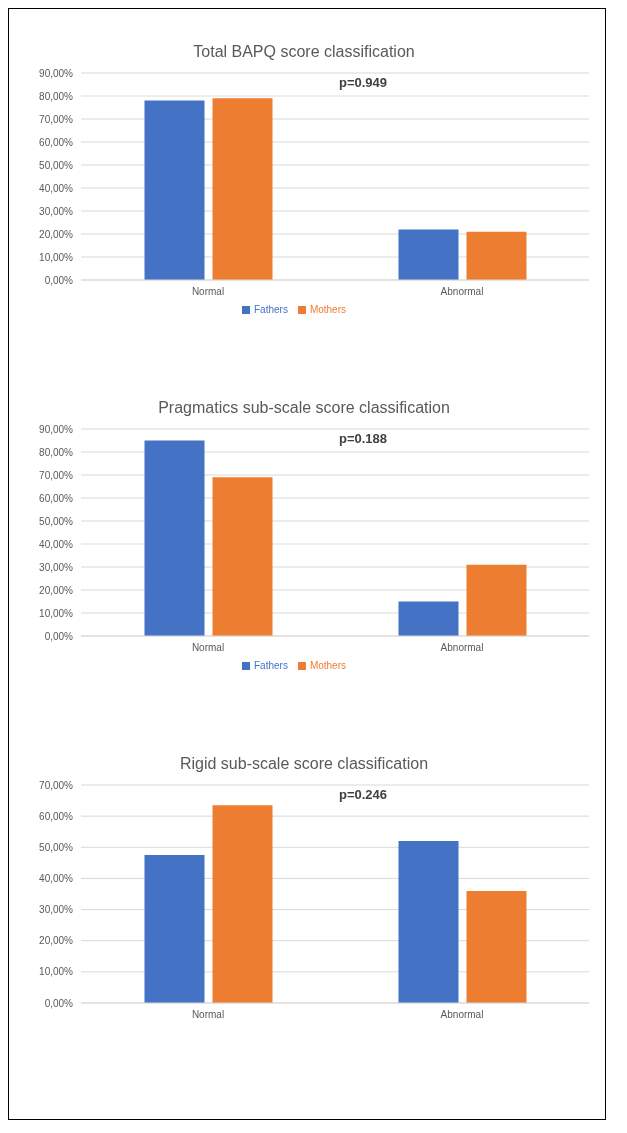 This screenshot has width=627, height=1133. I want to click on annotation: p=0.246, so click(363, 794).